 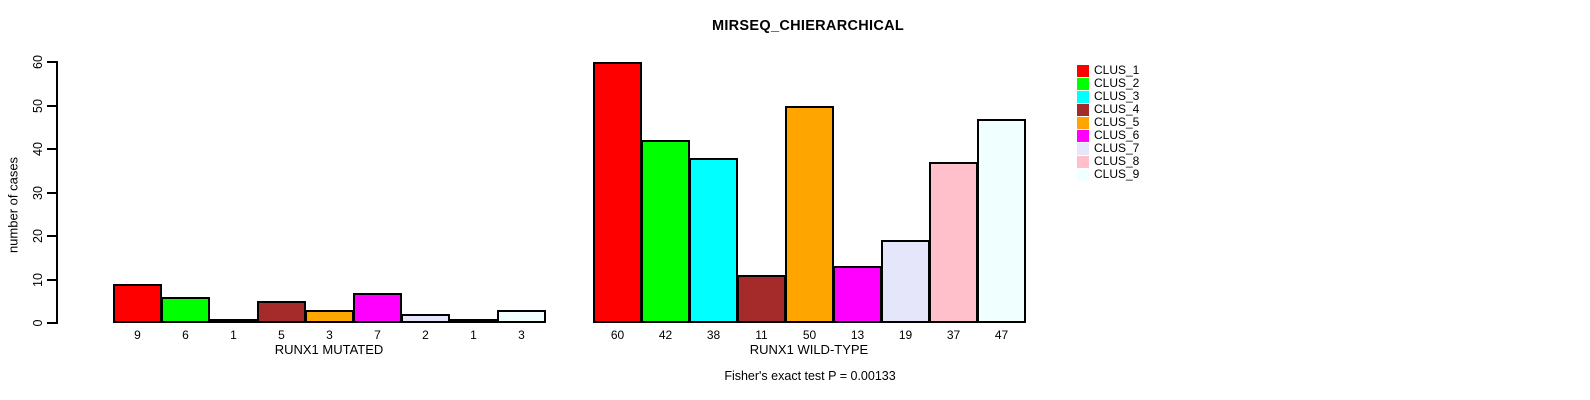 What do you see at coordinates (329, 349) in the screenshot?
I see `x-group-label-mutated: RUNX1 MUTATED` at bounding box center [329, 349].